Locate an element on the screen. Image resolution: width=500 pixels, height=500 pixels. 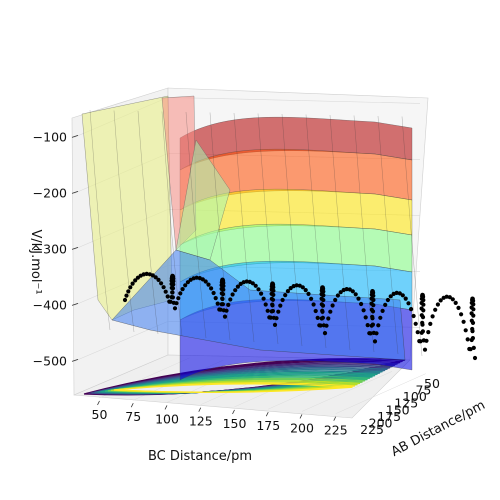
trajectory-points is located at coordinates (300, 316).